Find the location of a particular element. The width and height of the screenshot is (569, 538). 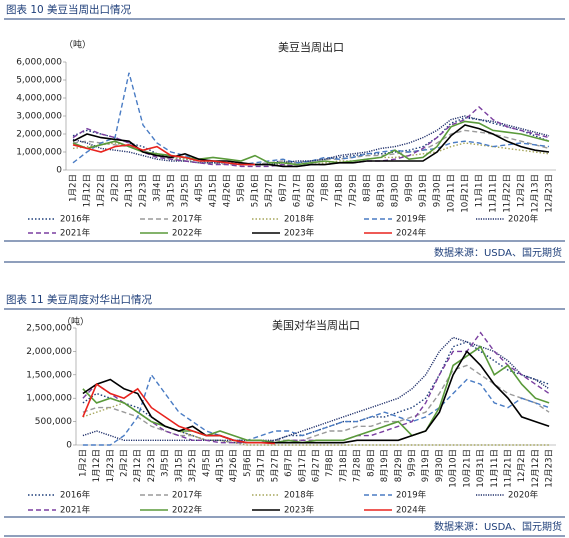

legend-label: 2018年 is located at coordinates (299, 495).